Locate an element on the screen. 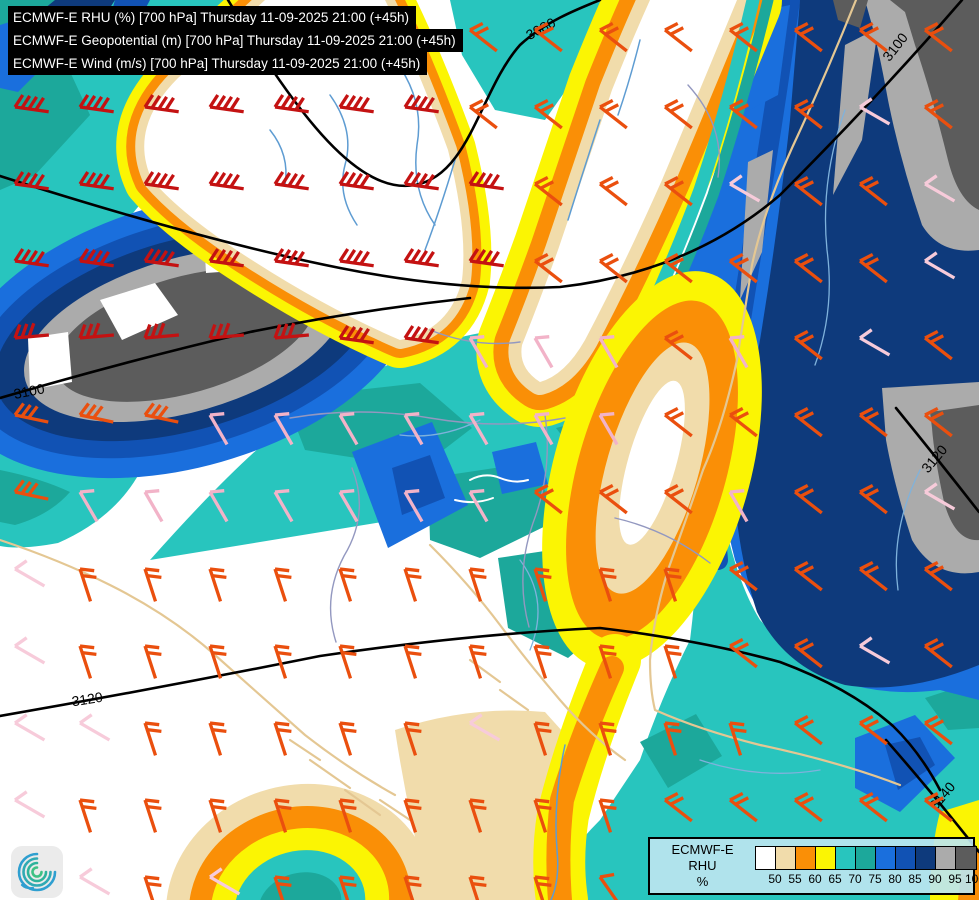  legend-model-name: ECMWF-E is located at coordinates (702, 849).